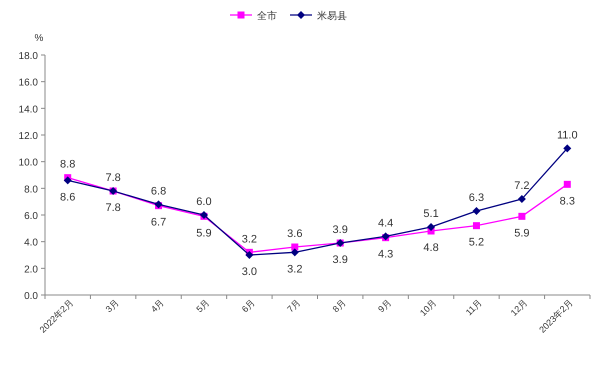  Describe the element at coordinates (431, 214) in the screenshot. I see `data-label: 5.1` at that location.